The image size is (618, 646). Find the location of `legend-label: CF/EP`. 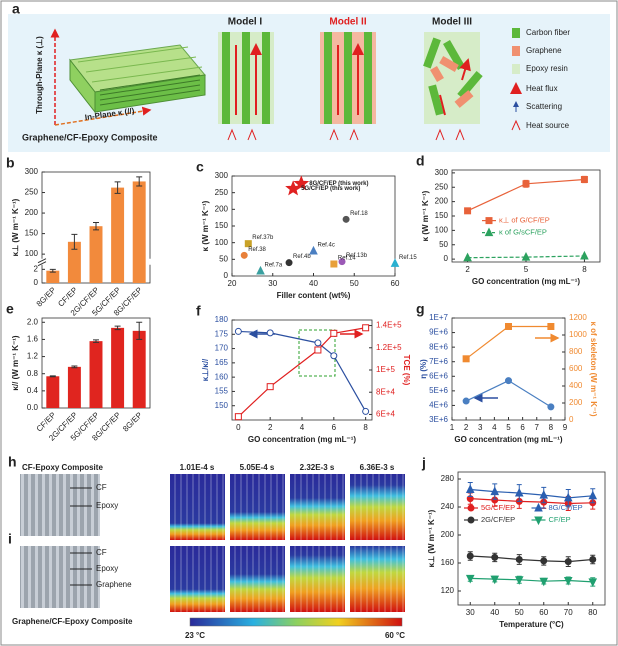

legend-label: CF/EP is located at coordinates (560, 519).